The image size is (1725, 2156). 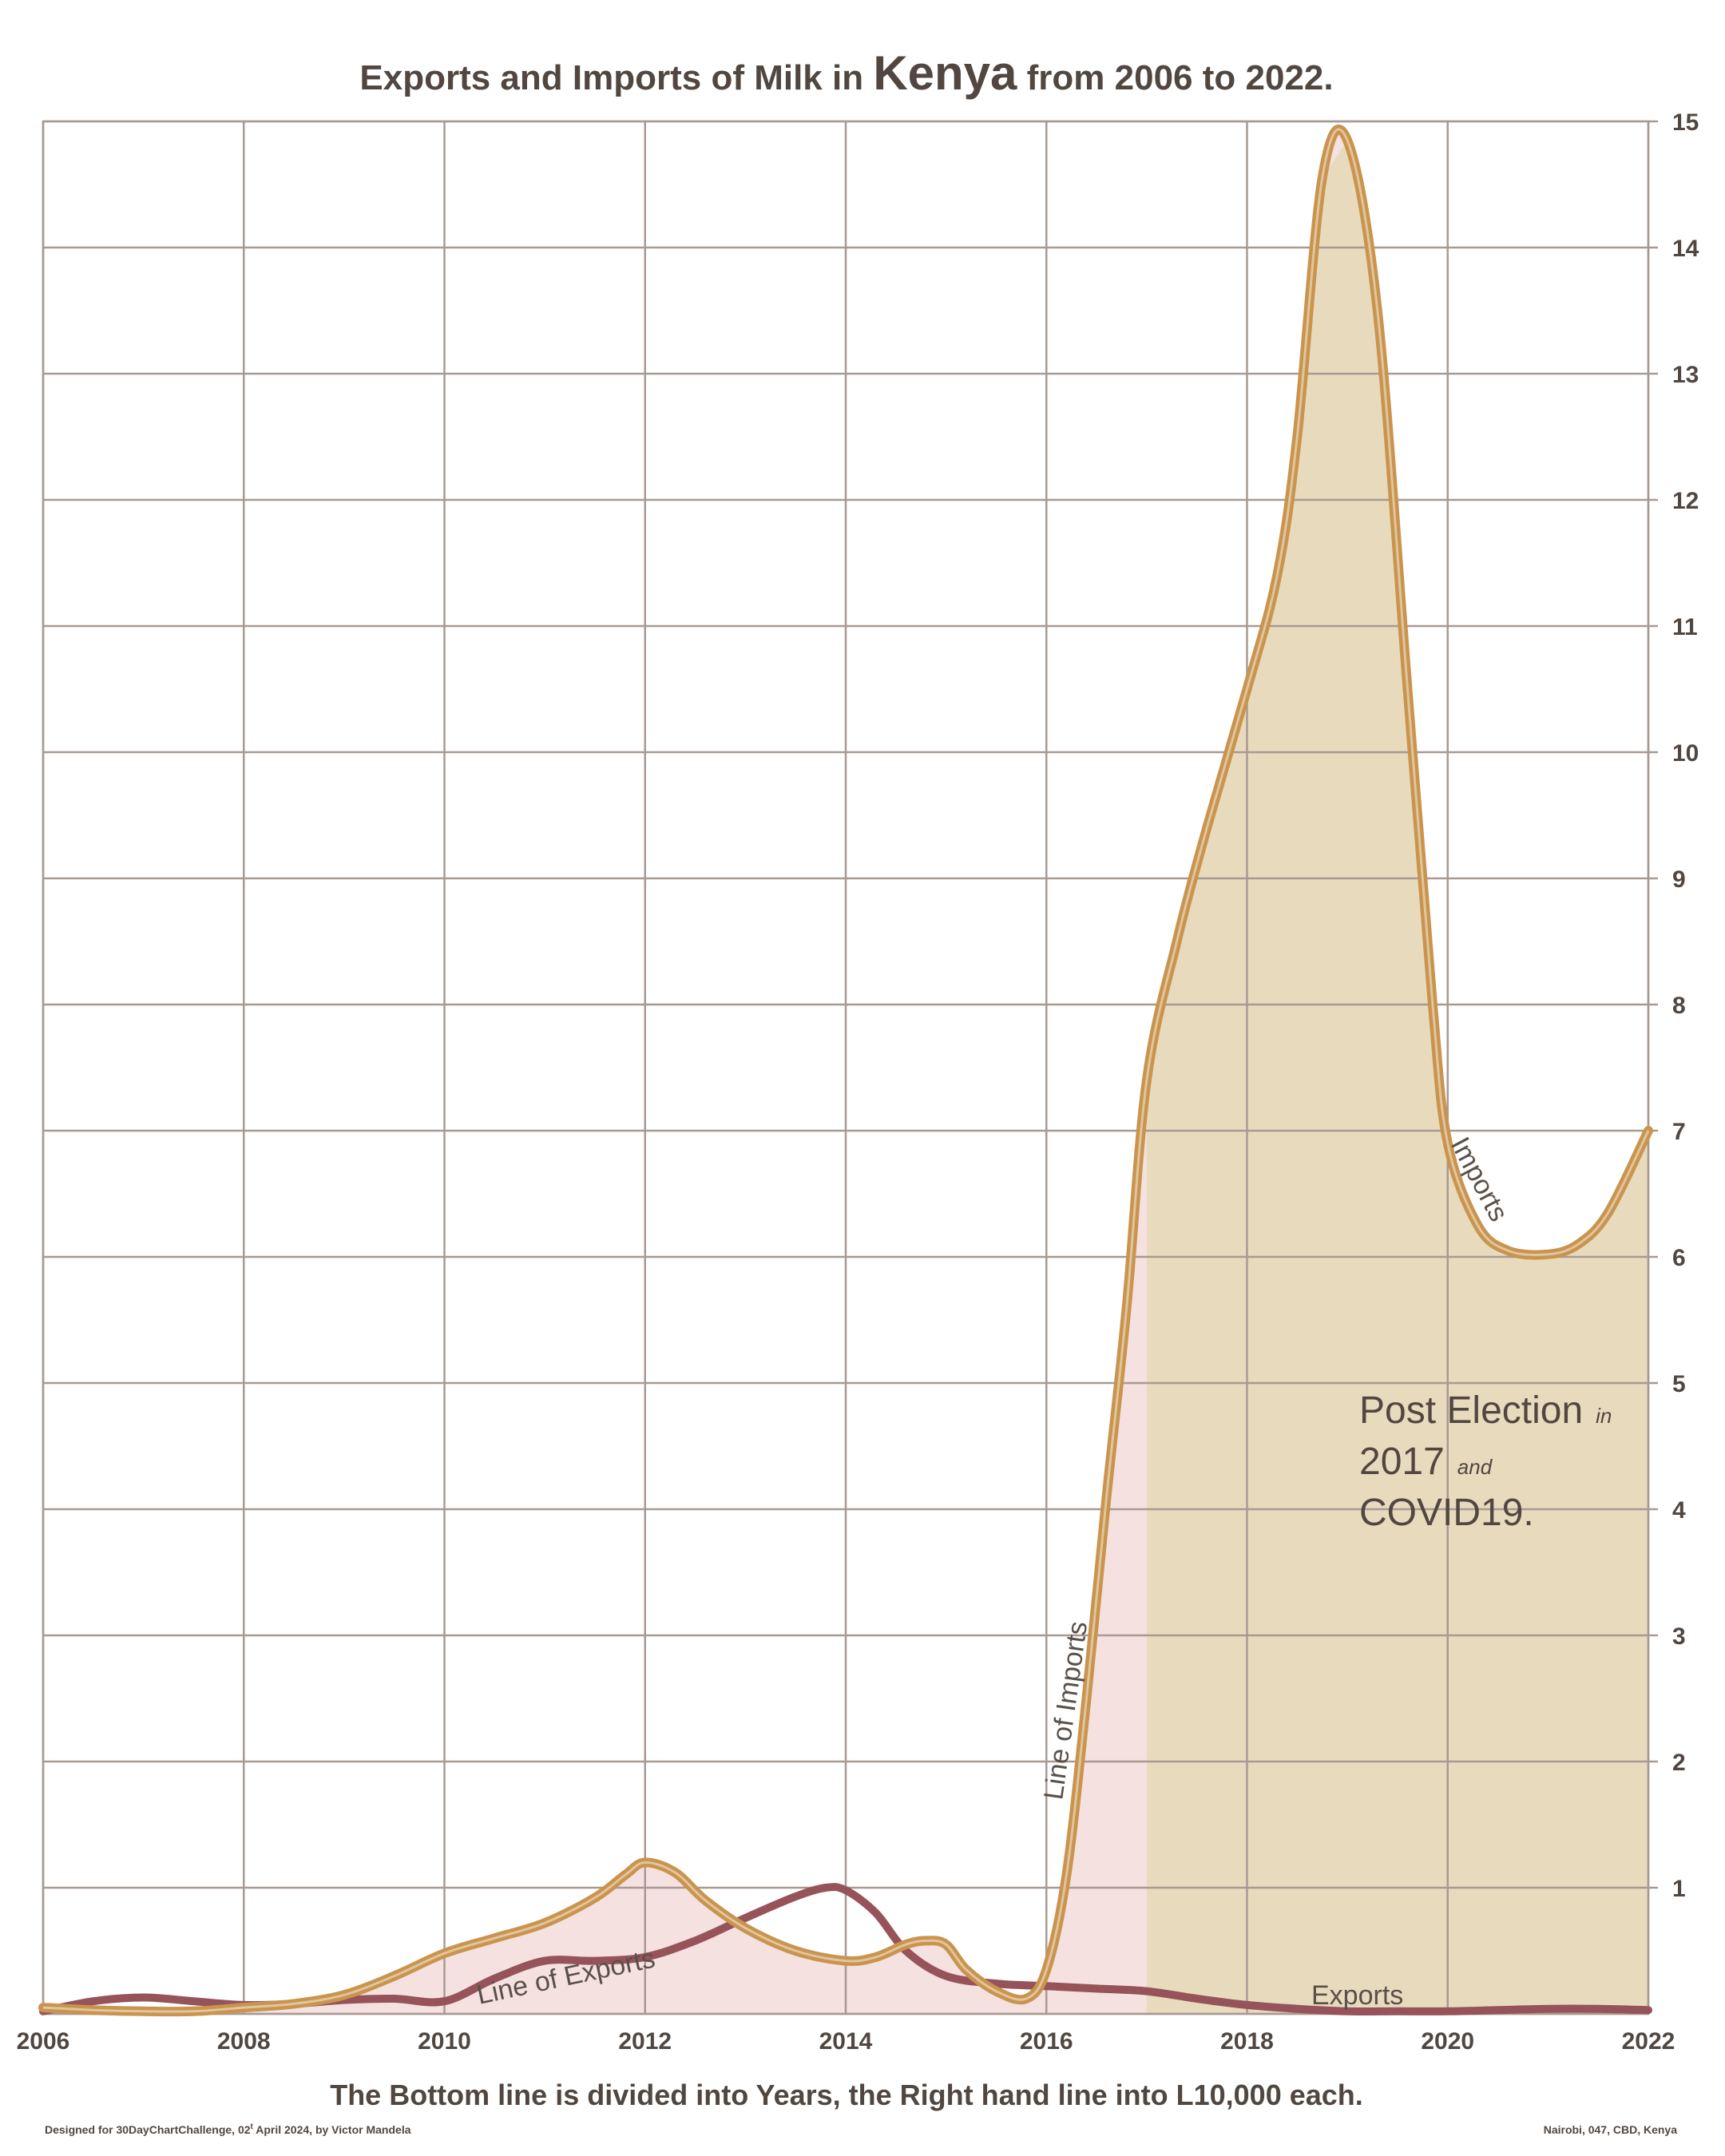 What do you see at coordinates (1604, 1416) in the screenshot?
I see `note-line1-small: in` at bounding box center [1604, 1416].